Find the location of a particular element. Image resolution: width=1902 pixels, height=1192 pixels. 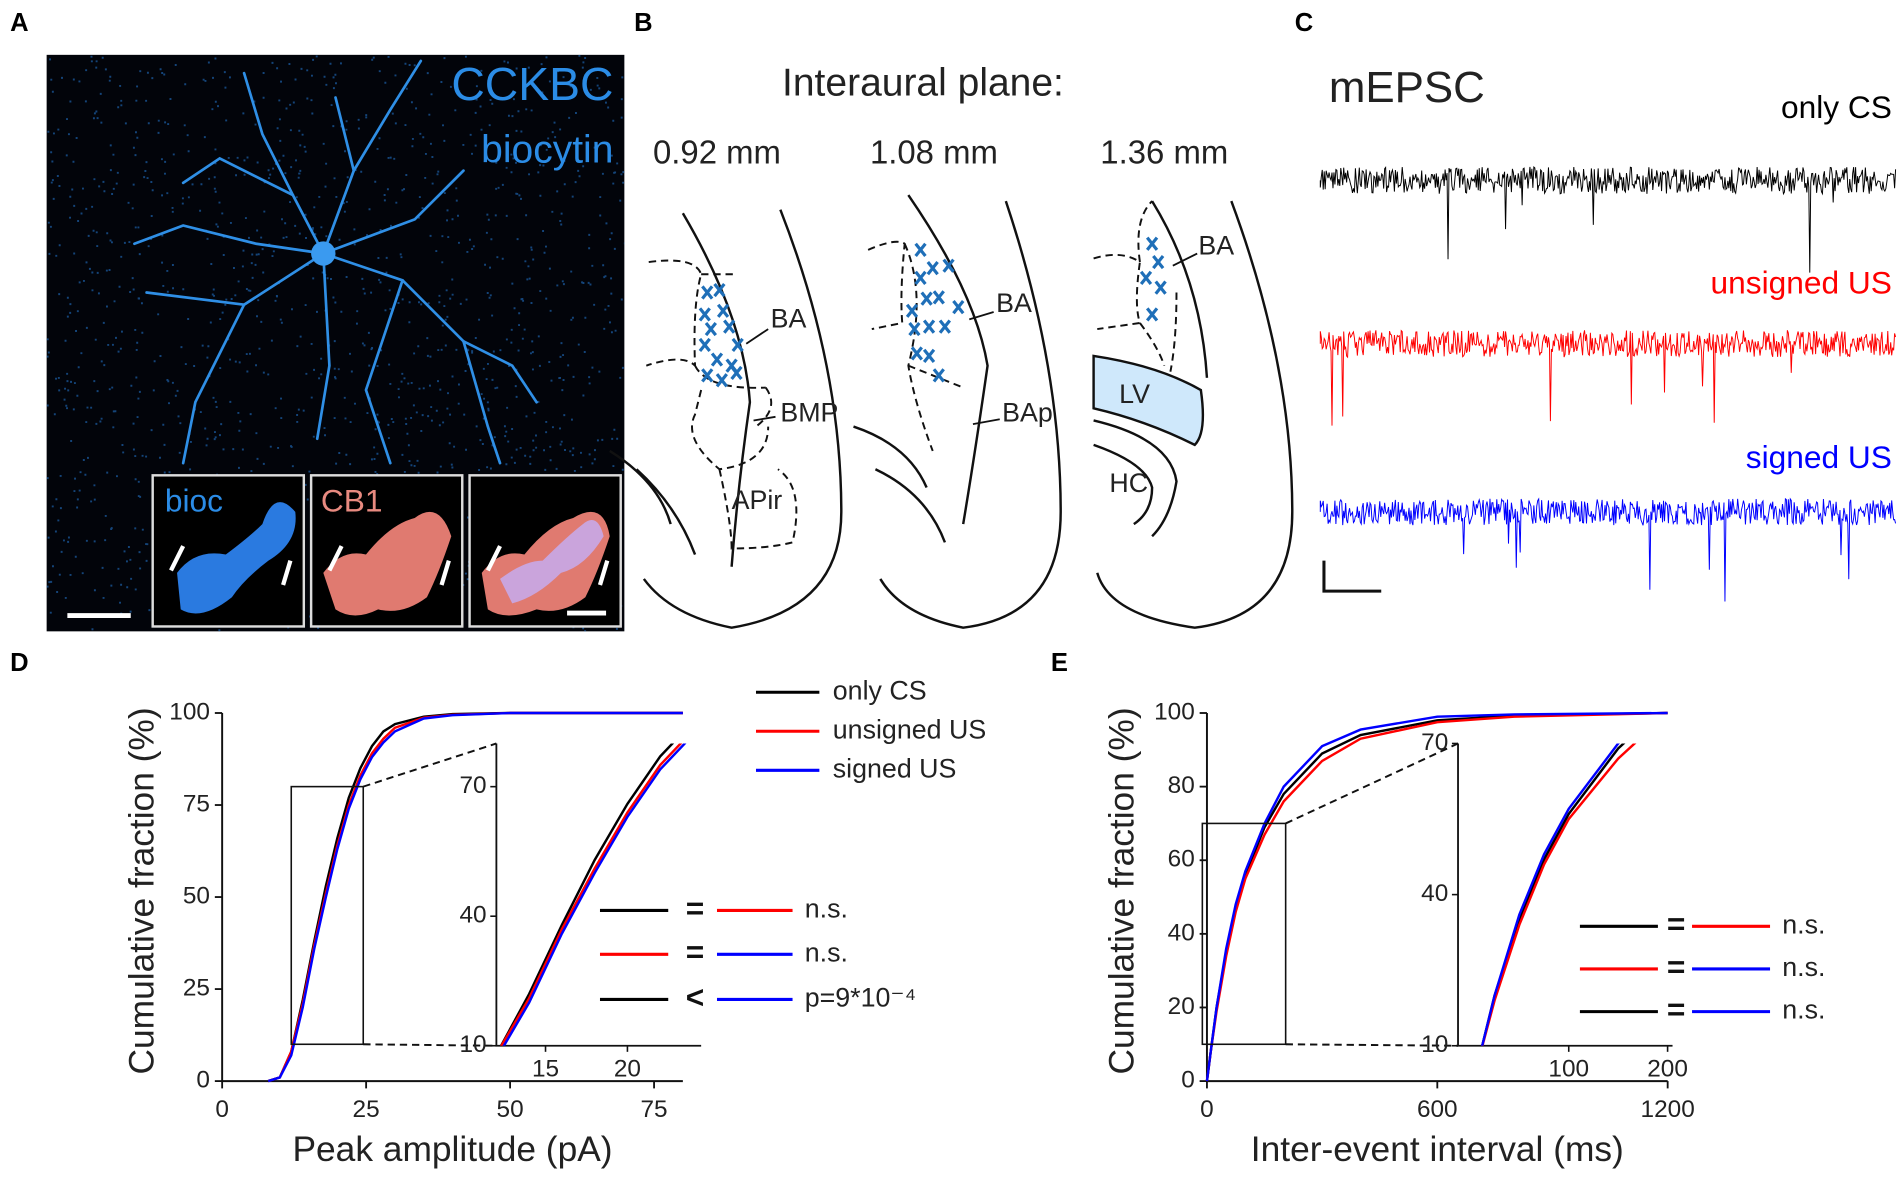

x-tick-label: 75 is located at coordinates (654, 1109).